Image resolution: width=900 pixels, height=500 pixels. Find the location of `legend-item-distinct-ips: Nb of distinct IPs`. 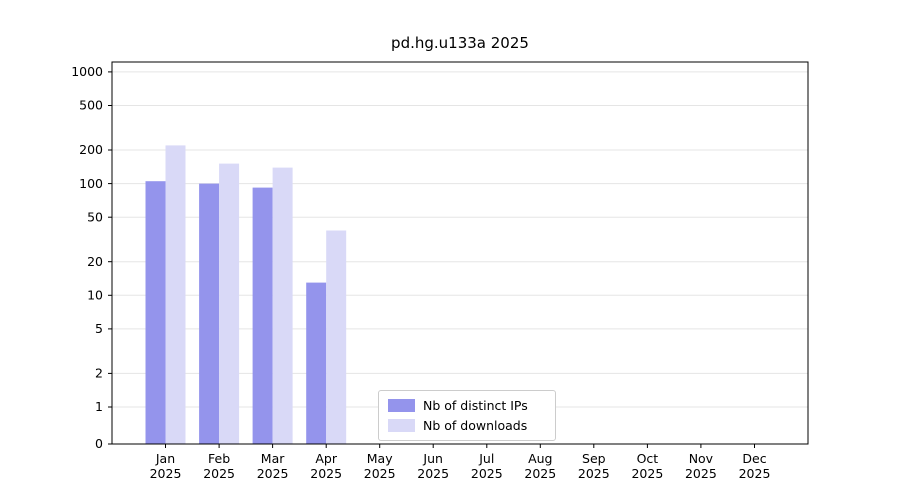

legend-item-distinct-ips: Nb of distinct IPs is located at coordinates (466, 405).